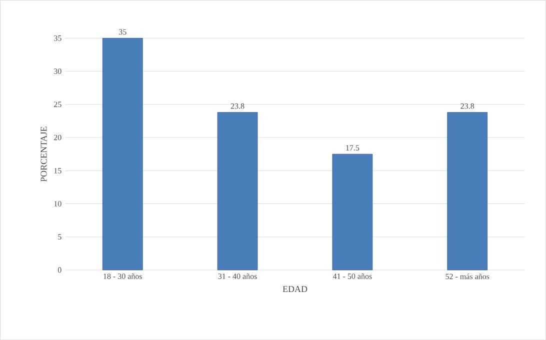  I want to click on x-axis-title: EDAD, so click(295, 289).